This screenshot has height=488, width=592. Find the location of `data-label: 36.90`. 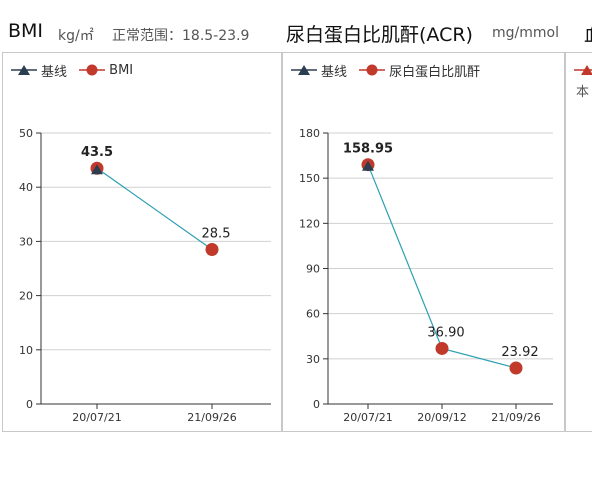

data-label: 36.90 is located at coordinates (445, 332).